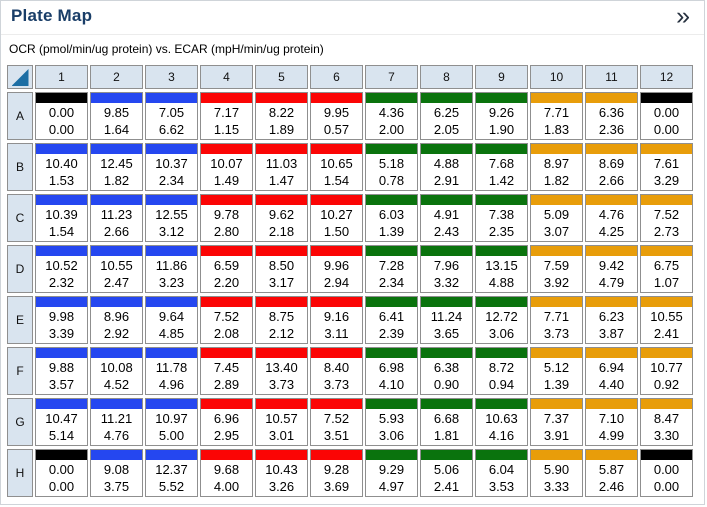 This screenshot has height=507, width=707. What do you see at coordinates (556, 422) in the screenshot?
I see `well-cell: 7.37 3.91` at bounding box center [556, 422].